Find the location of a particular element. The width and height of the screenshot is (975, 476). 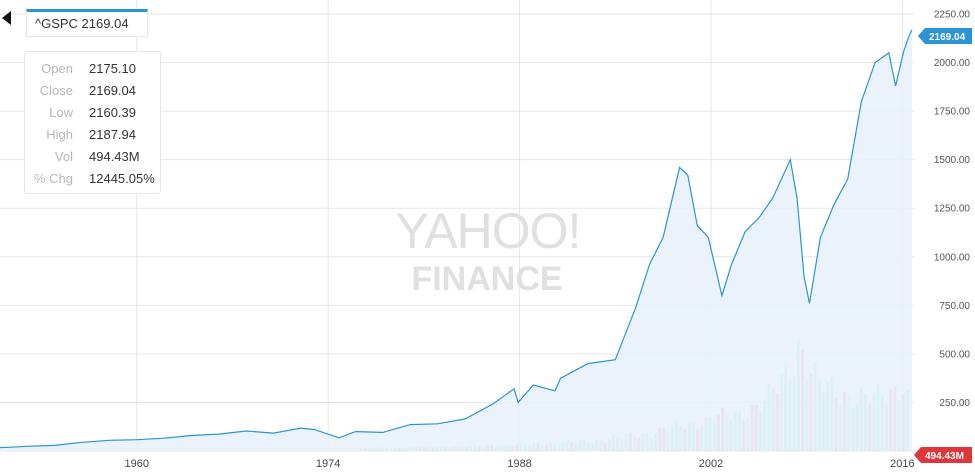

stat-label: Close is located at coordinates (56, 90).